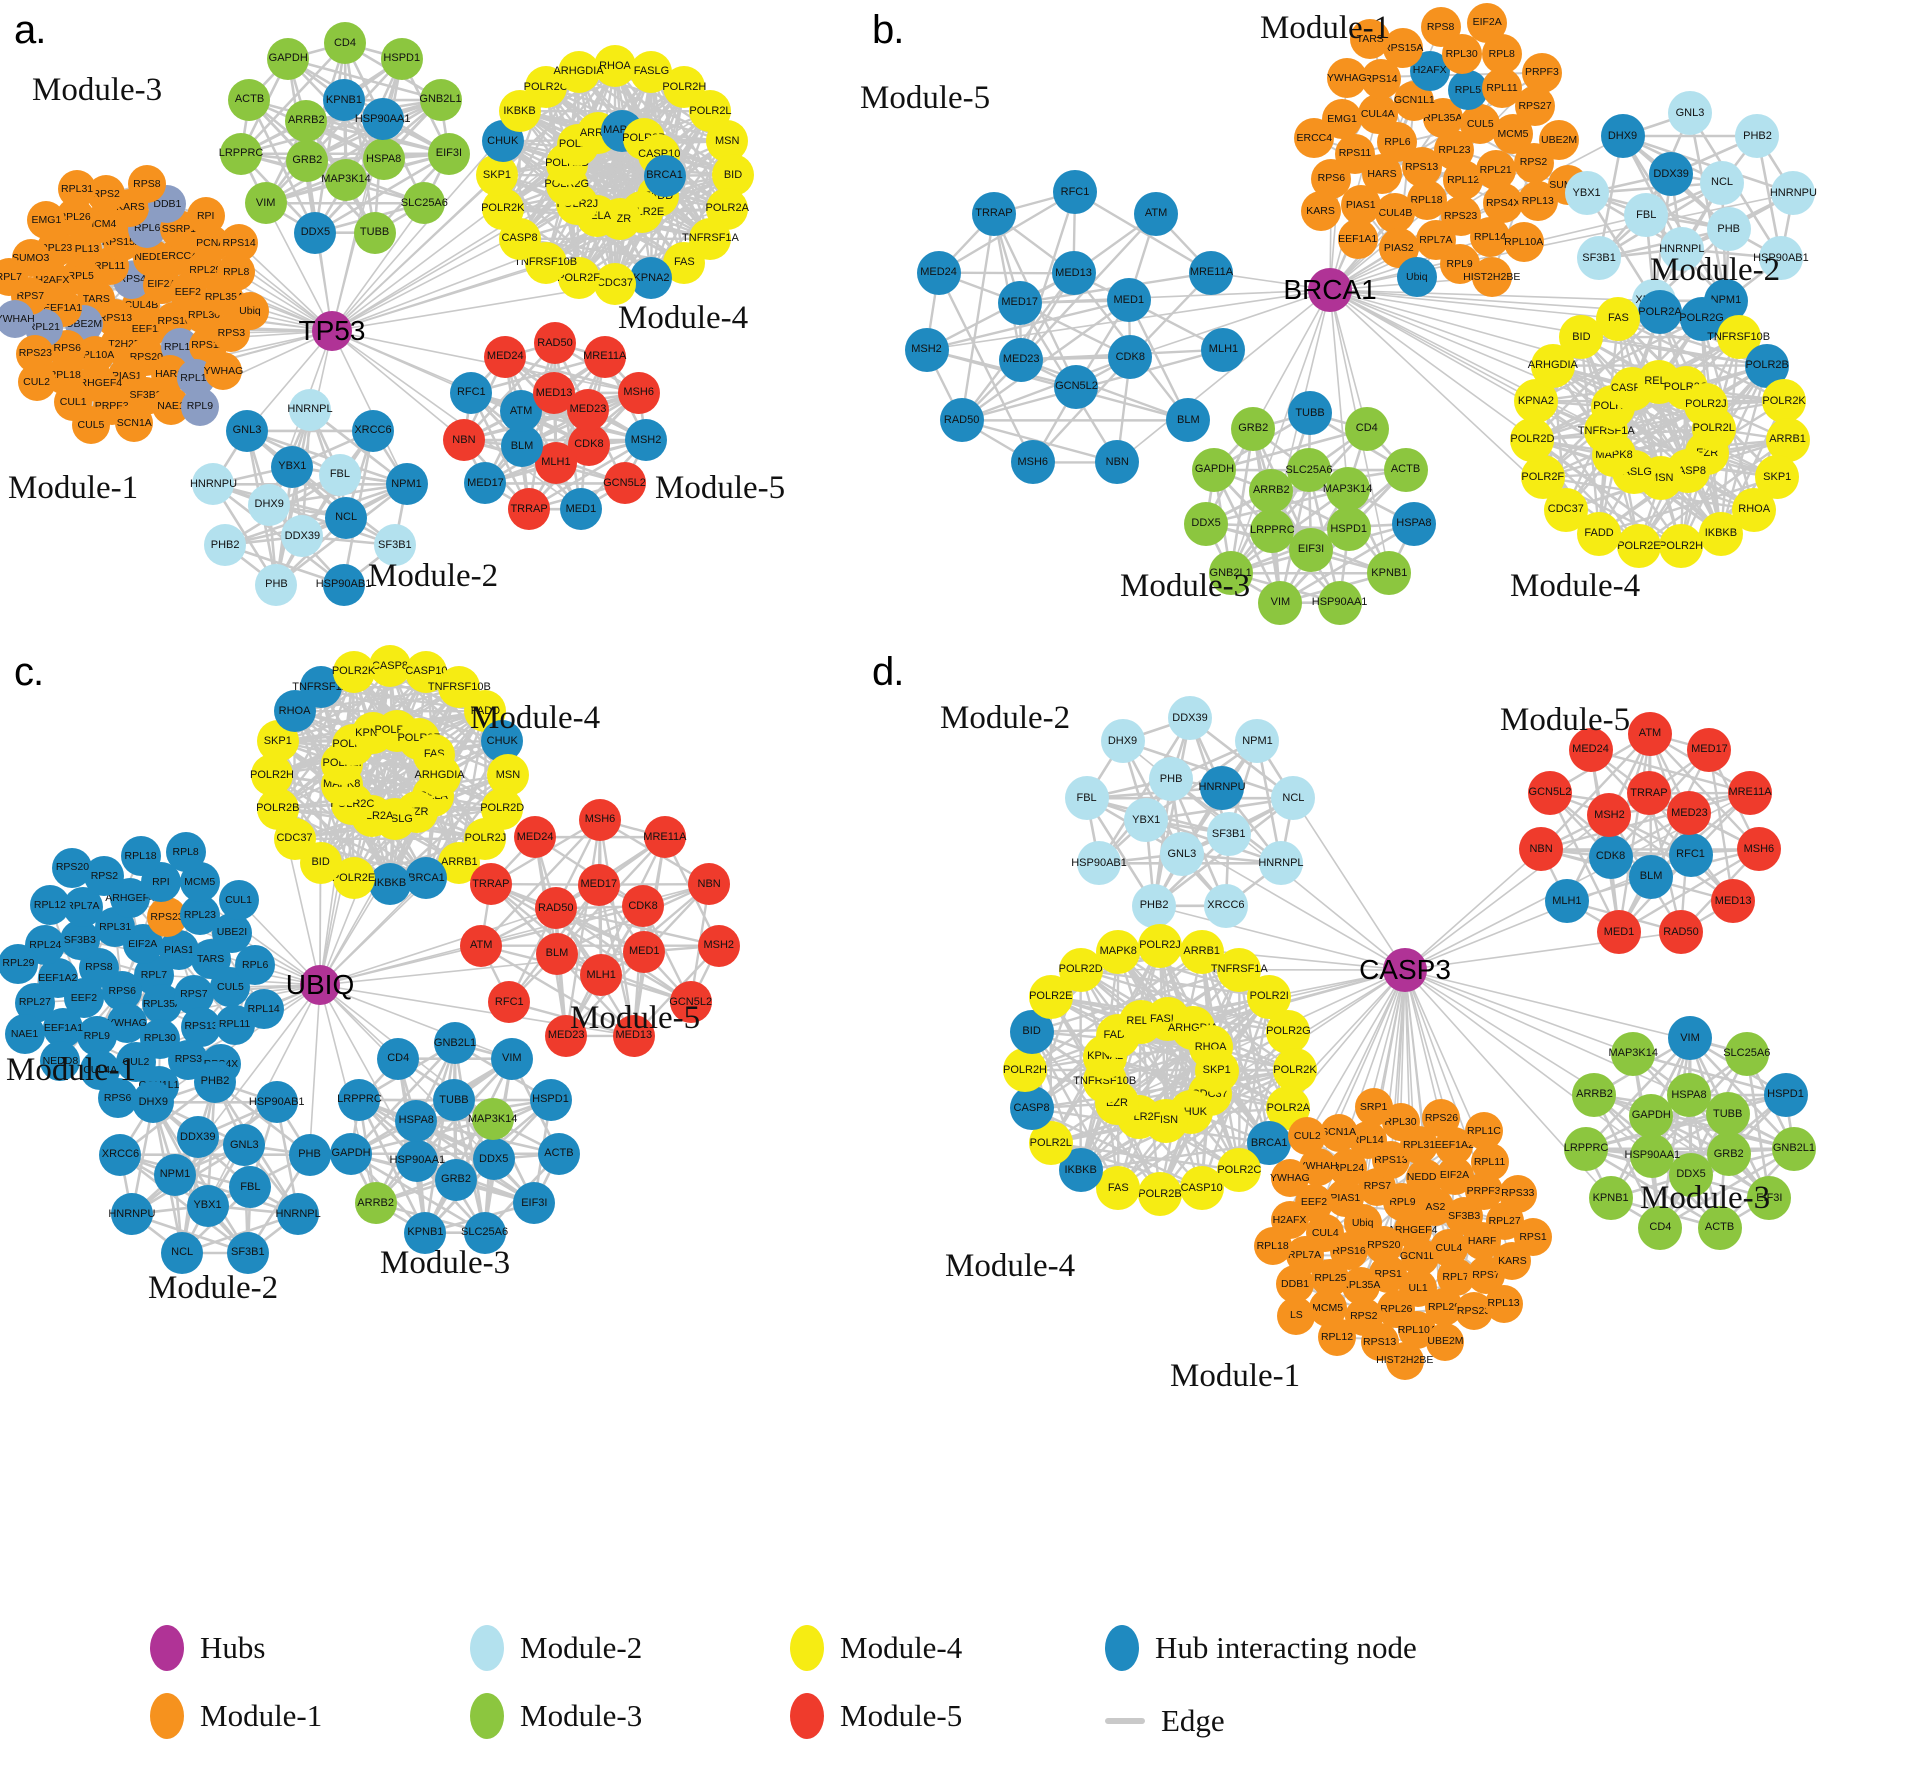  Describe the element at coordinates (215, 1081) in the screenshot. I see `panel-c-module-2-node-phb2: PHB2` at that location.